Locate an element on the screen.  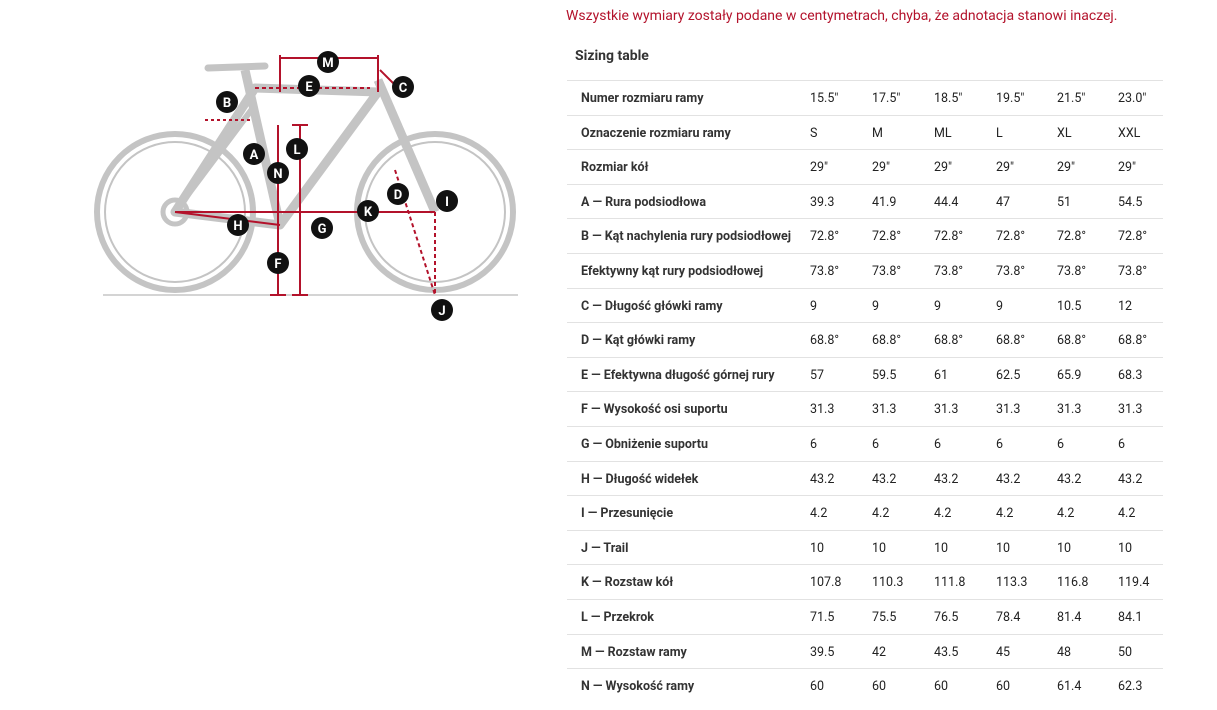
cell: 68.3 is located at coordinates (1130, 375).